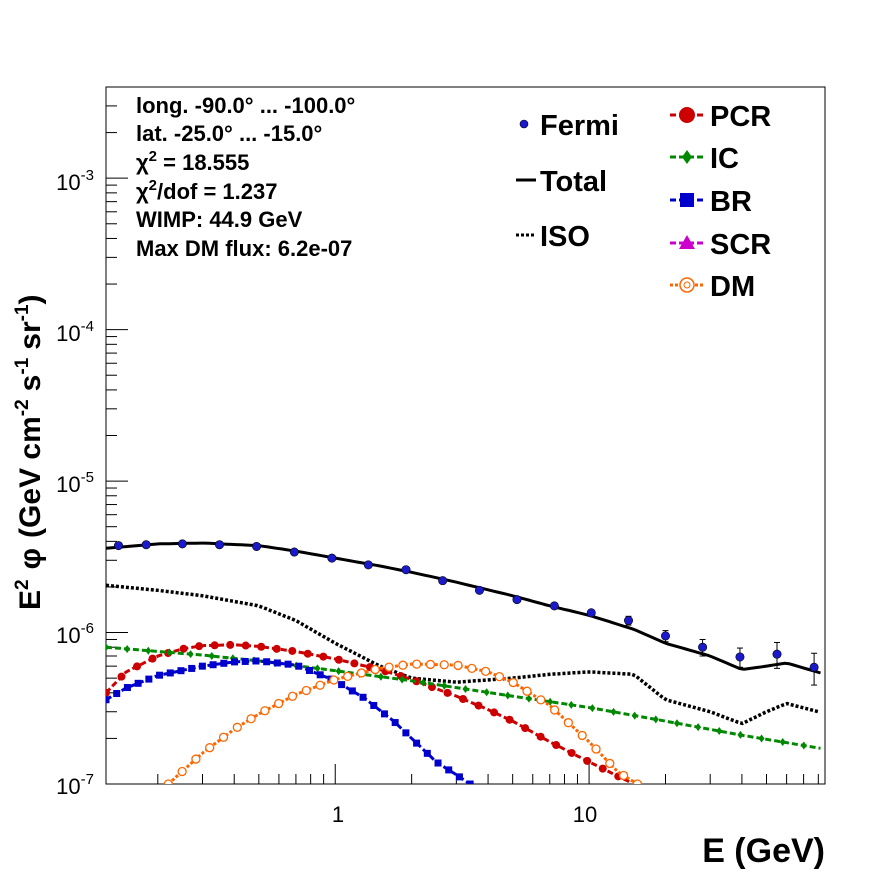 The width and height of the screenshot is (896, 872). What do you see at coordinates (763, 851) in the screenshot?
I see `x-axis-title: E (GeV)` at bounding box center [763, 851].